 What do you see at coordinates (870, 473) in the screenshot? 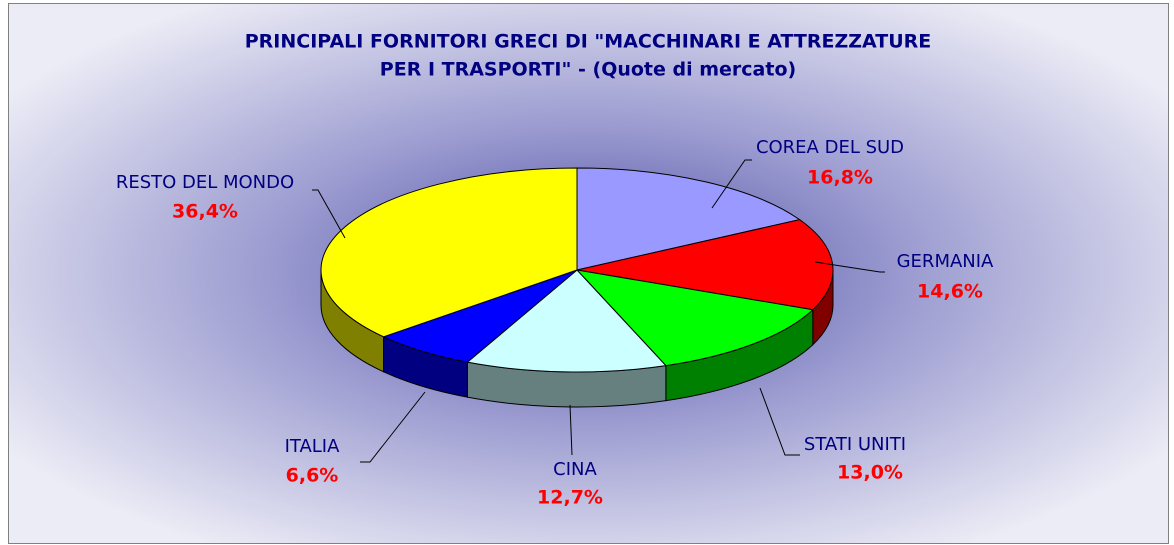
I see `value-label: 13,0%` at bounding box center [870, 473].